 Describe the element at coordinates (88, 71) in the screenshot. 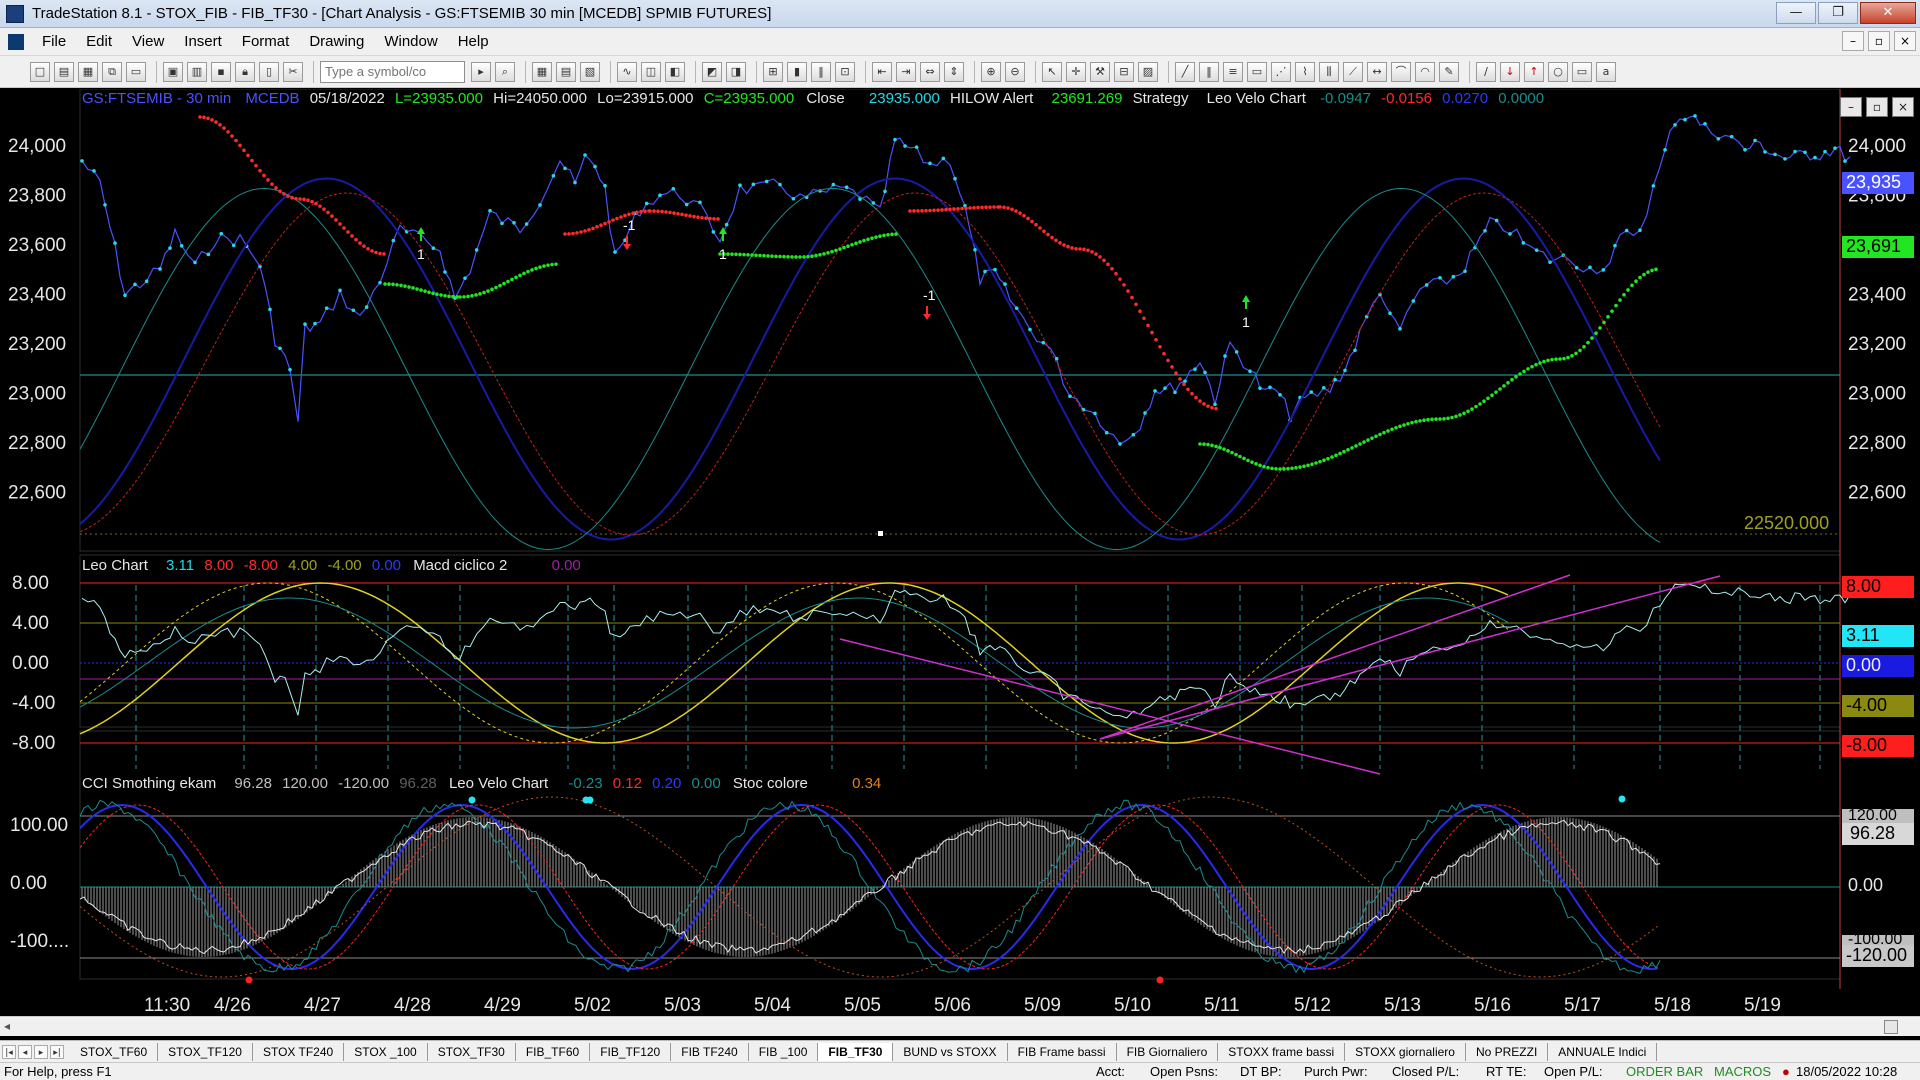

I see `workspace-icon: ▦` at that location.